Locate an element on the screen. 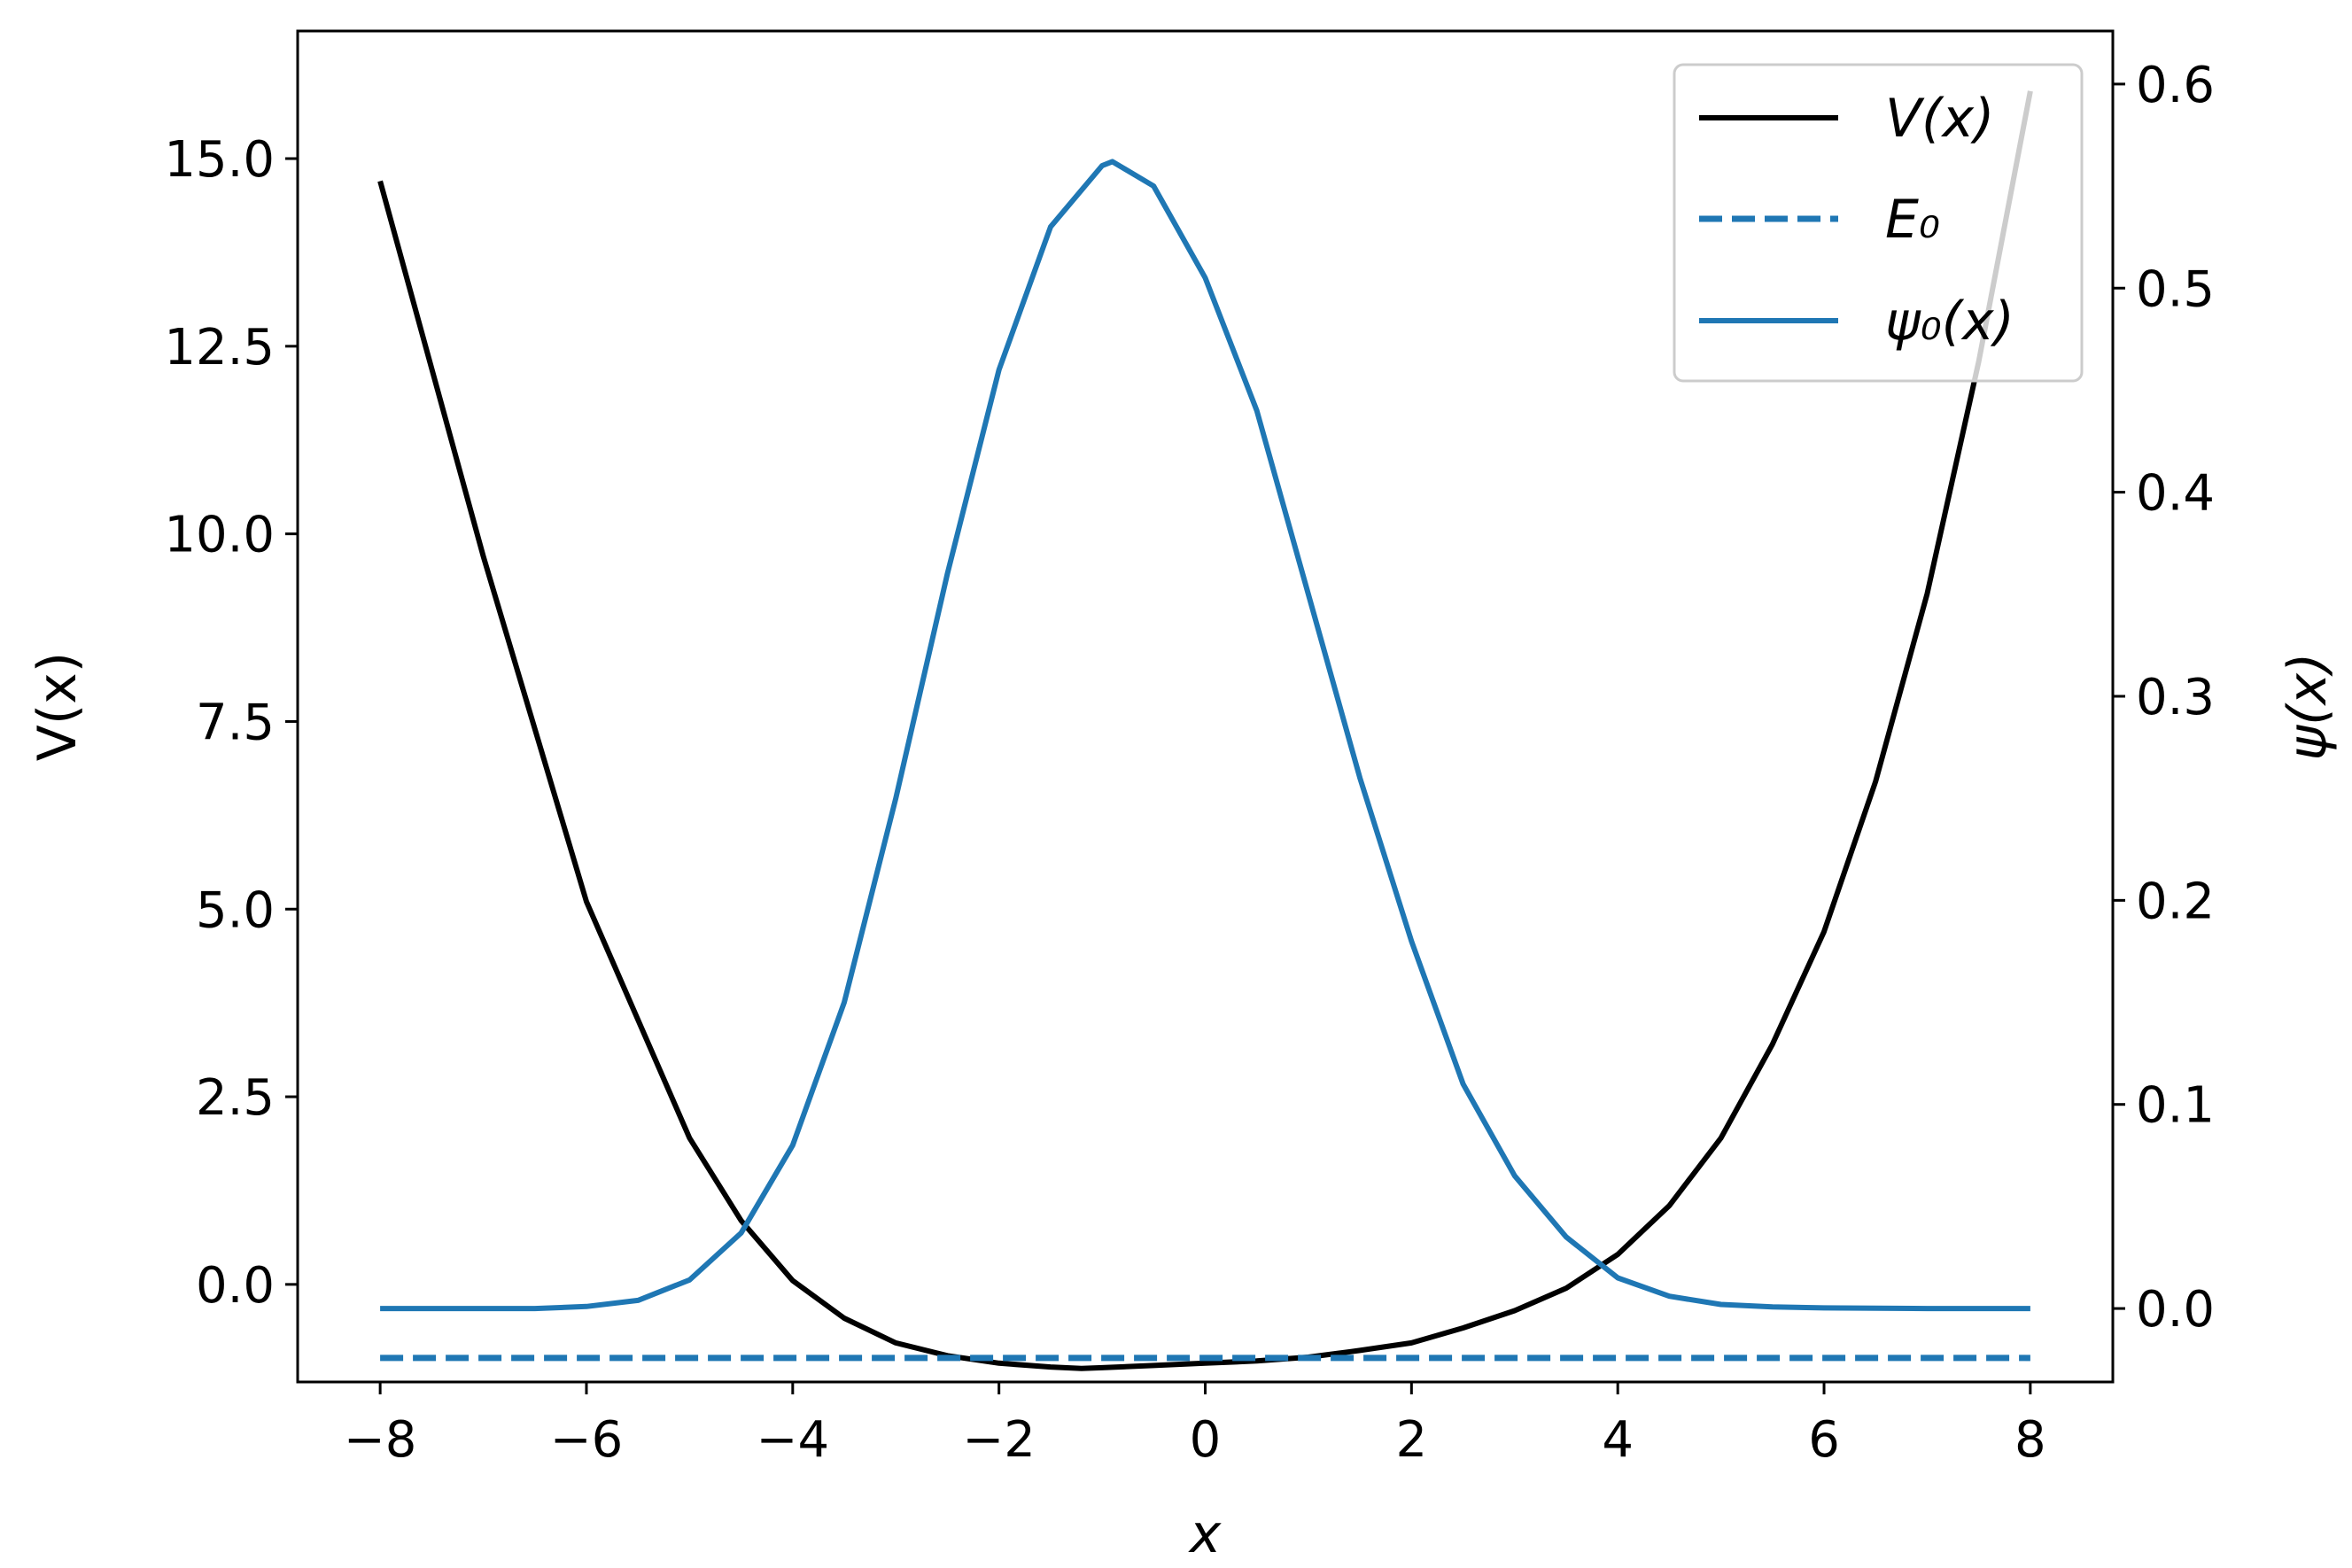 The width and height of the screenshot is (2352, 1568). x-axis-label: x is located at coordinates (1205, 1534).